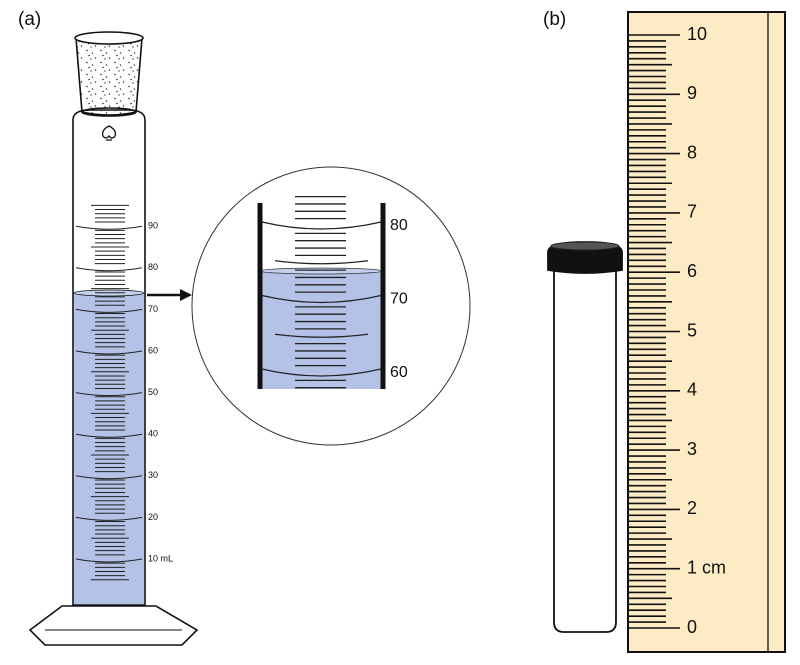 Image resolution: width=800 pixels, height=665 pixels. What do you see at coordinates (692, 330) in the screenshot?
I see `ruler-label: 5` at bounding box center [692, 330].